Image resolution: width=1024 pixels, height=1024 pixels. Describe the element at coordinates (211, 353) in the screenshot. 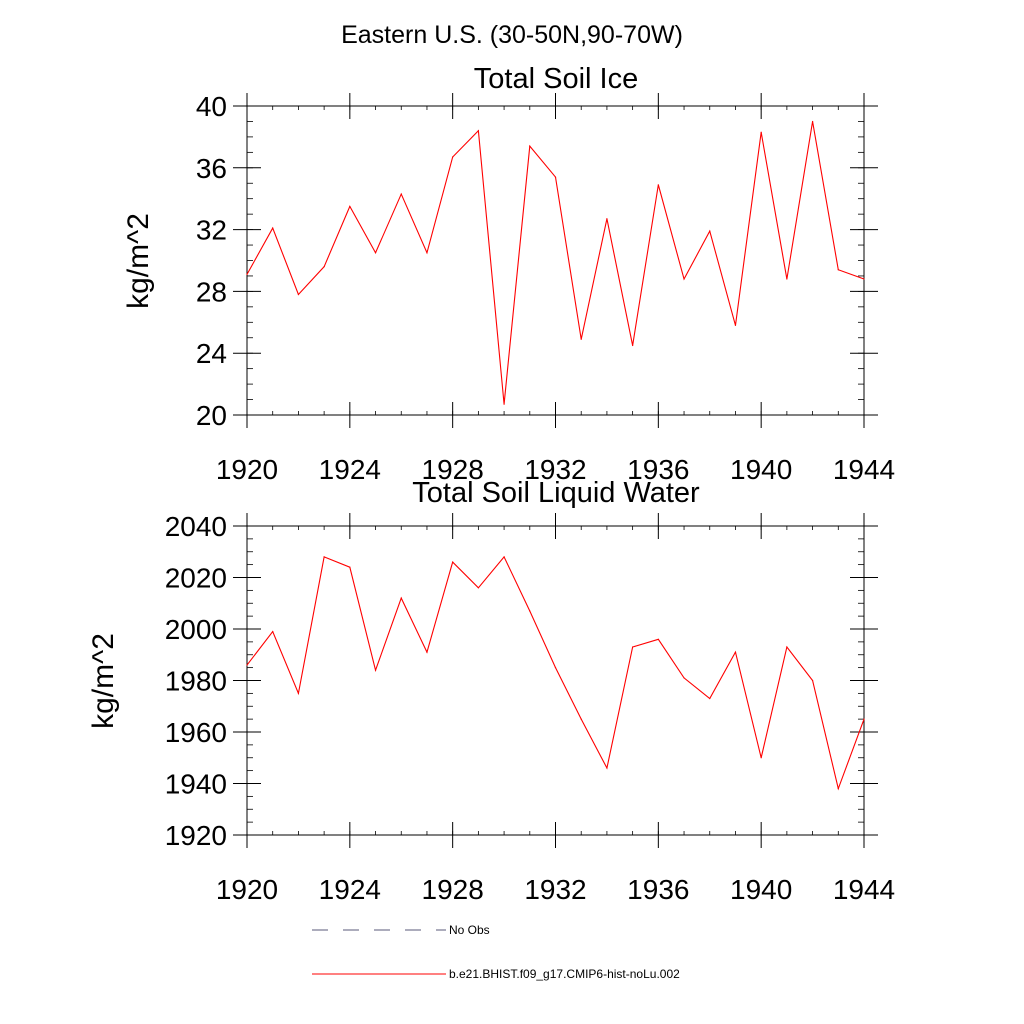

I see `y-tick-label: 24` at that location.